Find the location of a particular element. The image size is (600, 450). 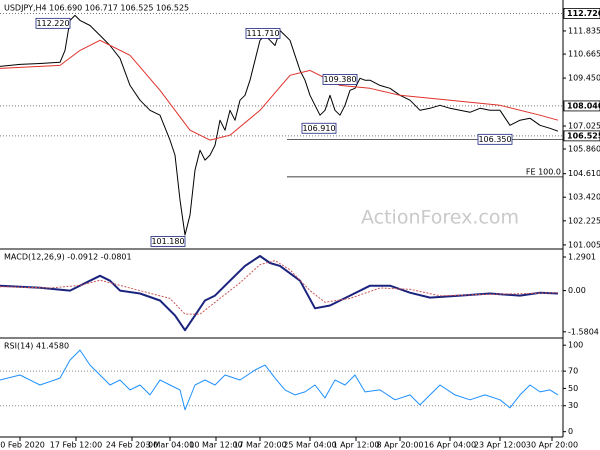

x-tick-label: 8 Apr 20:00 is located at coordinates (399, 445).